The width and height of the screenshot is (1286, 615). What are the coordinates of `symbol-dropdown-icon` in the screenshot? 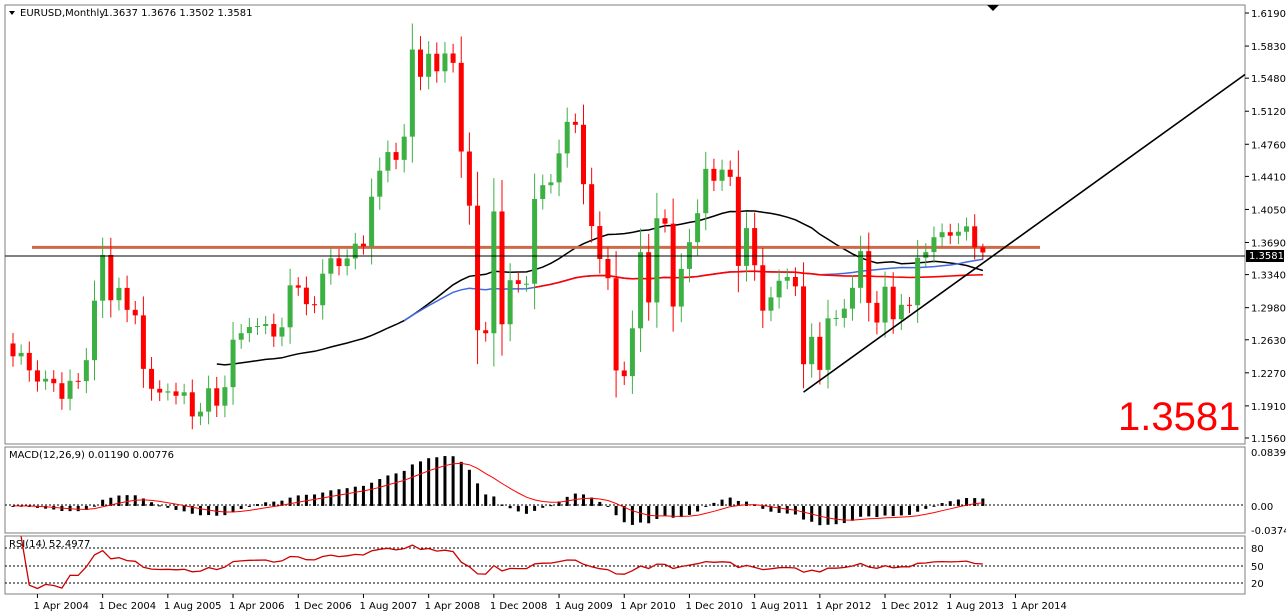 It's located at (12, 13).